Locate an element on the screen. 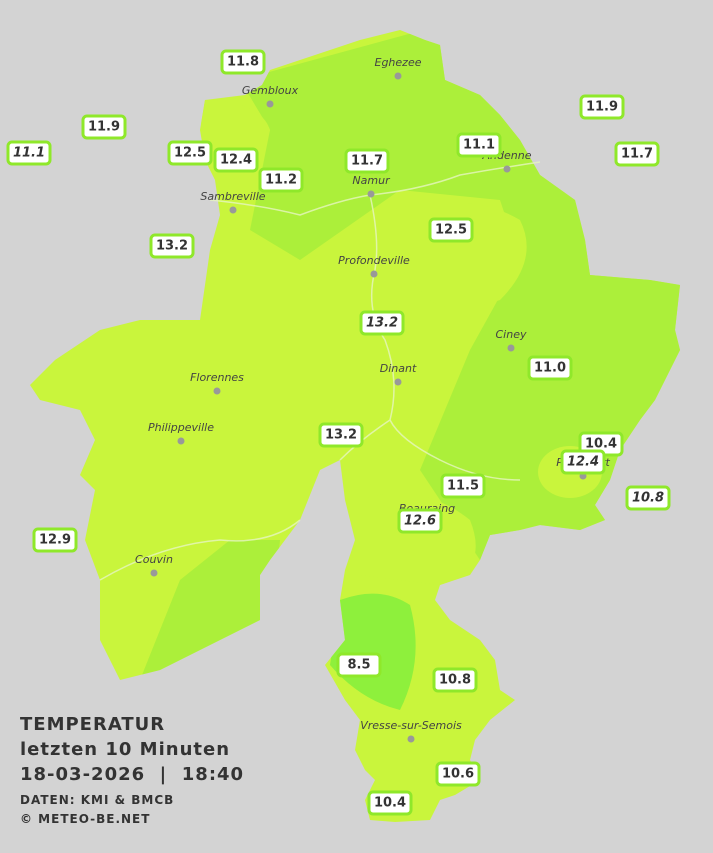  station-value: 11.2 is located at coordinates (281, 180).